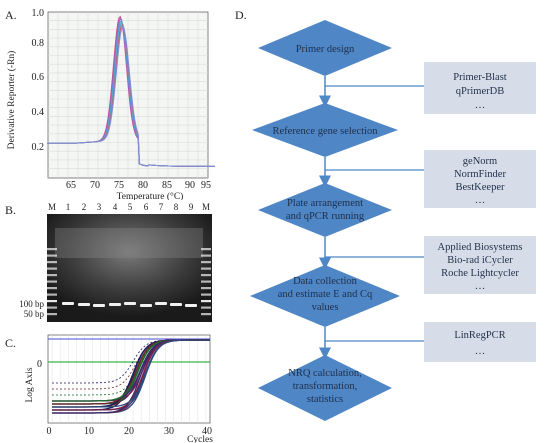 The height and width of the screenshot is (443, 550). I want to click on gel-lane-9: 9, so click(191, 207).